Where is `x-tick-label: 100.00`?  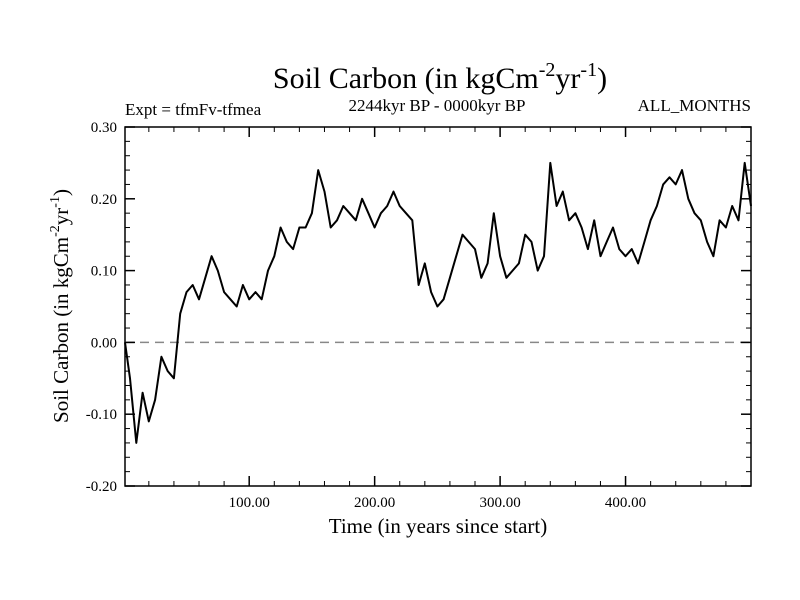
x-tick-label: 100.00 is located at coordinates (249, 503).